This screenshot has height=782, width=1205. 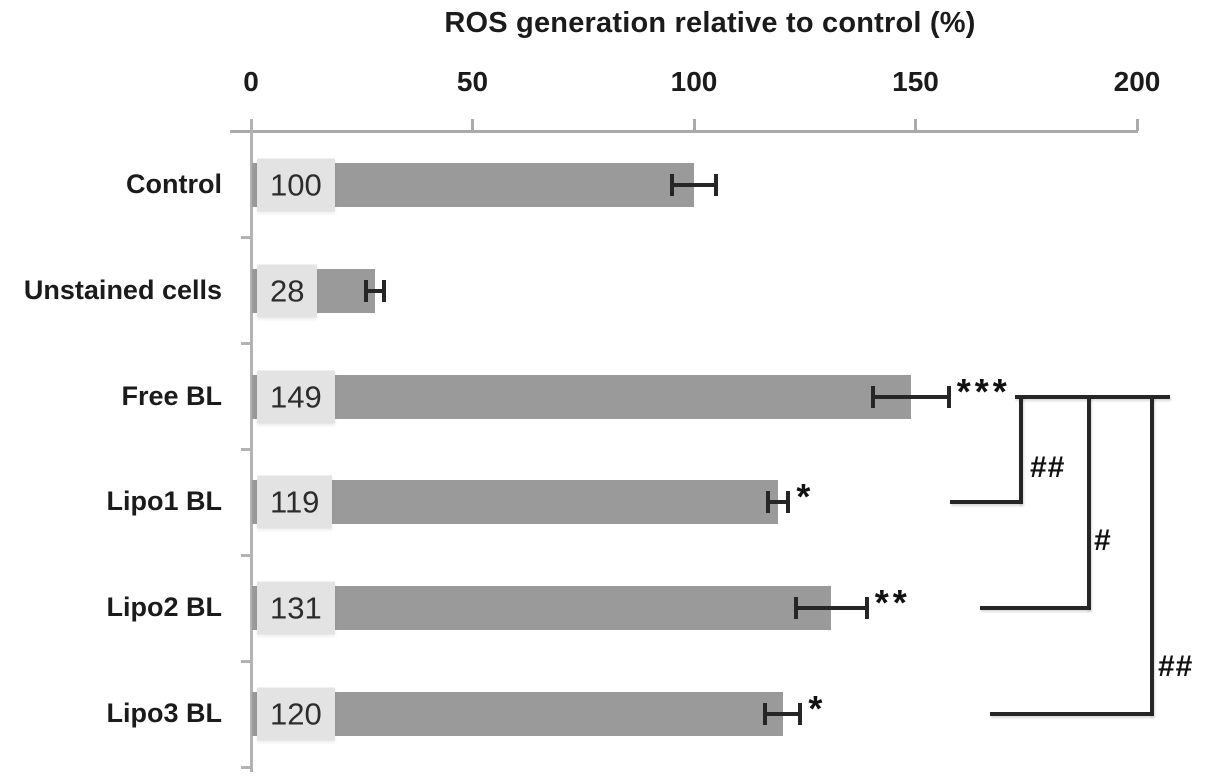 I want to click on category-label-unstained-cells: Unstained cells, so click(x=122, y=289).